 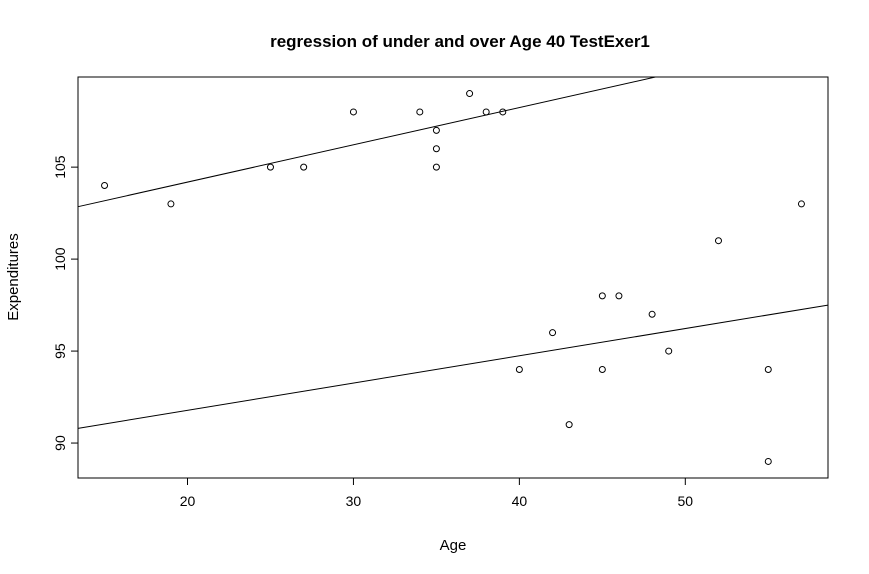 I want to click on x-axis: 20 30 40 50, so click(x=437, y=493).